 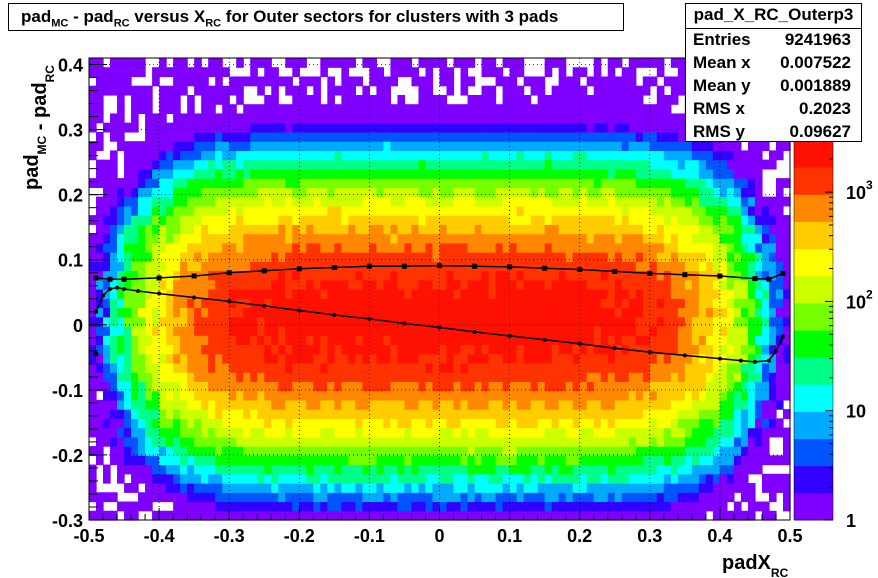 I want to click on palette-swatch, so click(x=813, y=262).